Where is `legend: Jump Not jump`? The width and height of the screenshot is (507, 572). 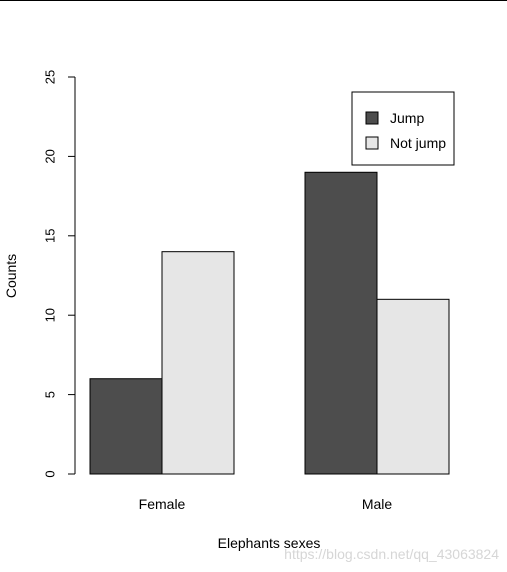
legend: Jump Not jump is located at coordinates (403, 128).